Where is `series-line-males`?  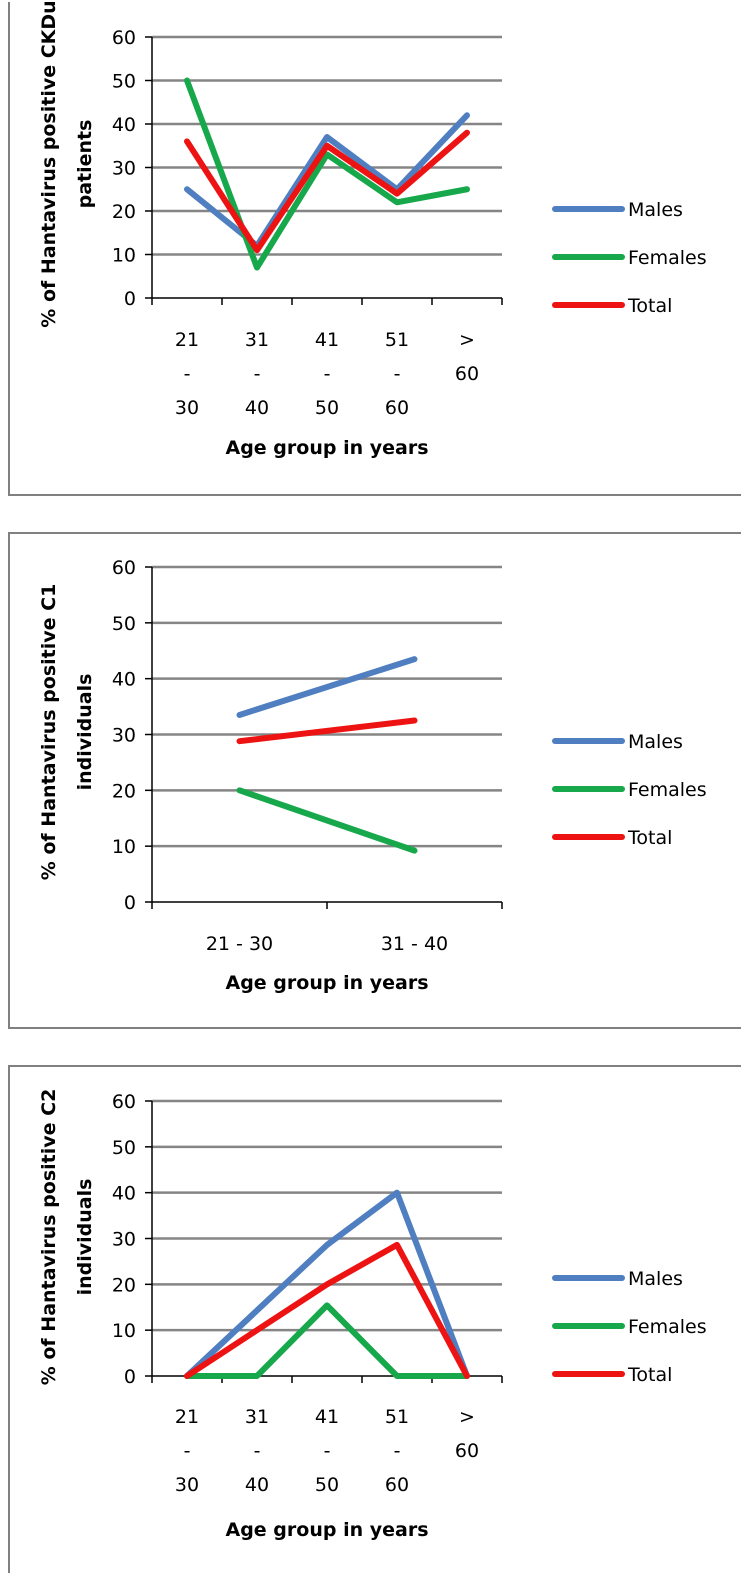 series-line-males is located at coordinates (327, 180).